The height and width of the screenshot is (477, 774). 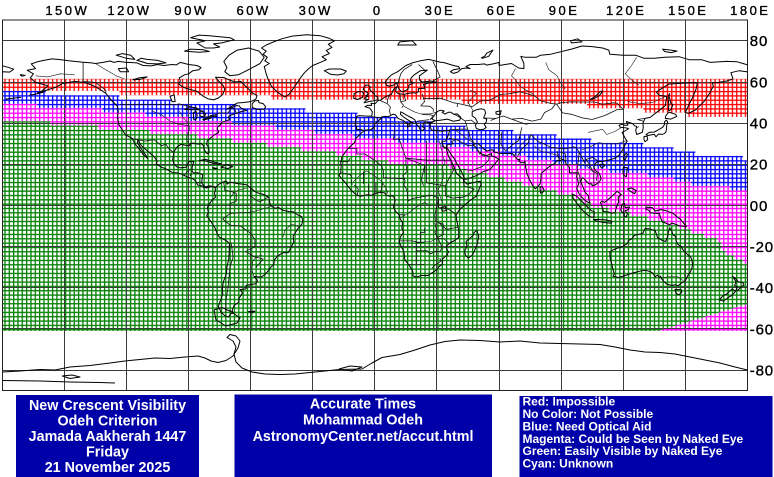 I want to click on svg-text: Odeh Criterion, so click(x=107, y=422).